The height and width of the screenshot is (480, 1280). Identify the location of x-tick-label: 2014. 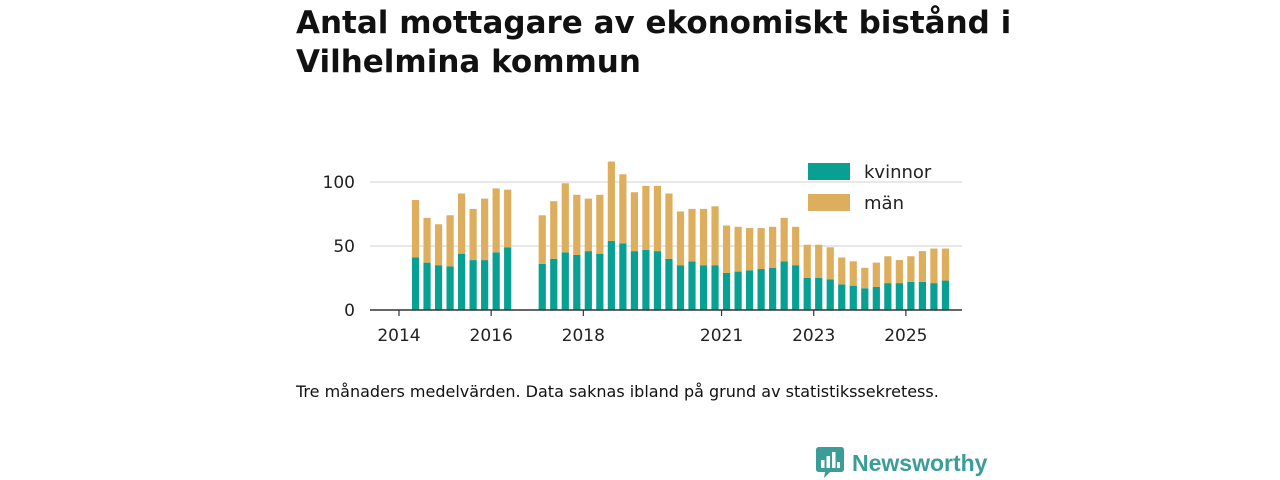
(398, 336).